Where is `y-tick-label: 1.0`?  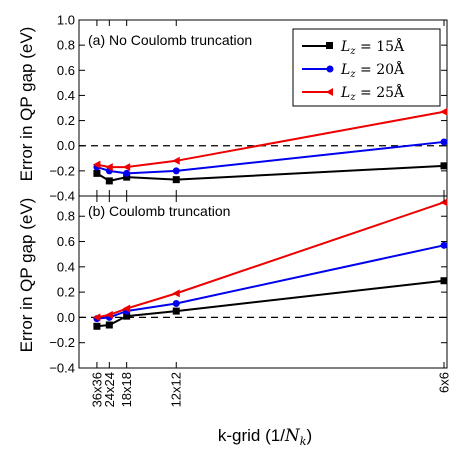 y-tick-label: 1.0 is located at coordinates (66, 20).